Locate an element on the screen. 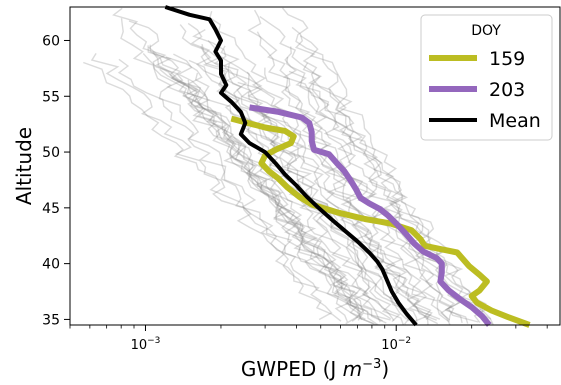 Image resolution: width=561 pixels, height=385 pixels. y-tick-label: 50 is located at coordinates (51, 153).